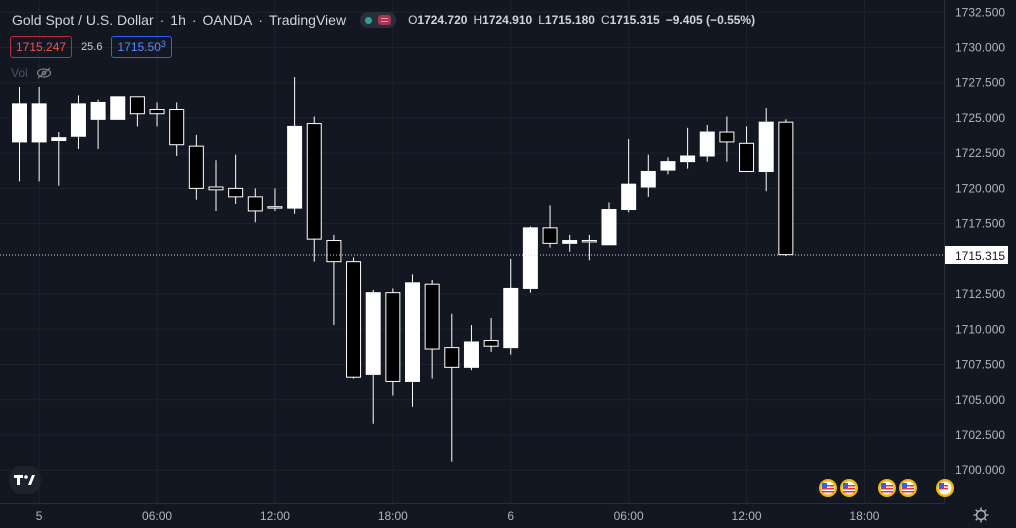 The width and height of the screenshot is (1016, 528). I want to click on gear-icon, so click(981, 515).